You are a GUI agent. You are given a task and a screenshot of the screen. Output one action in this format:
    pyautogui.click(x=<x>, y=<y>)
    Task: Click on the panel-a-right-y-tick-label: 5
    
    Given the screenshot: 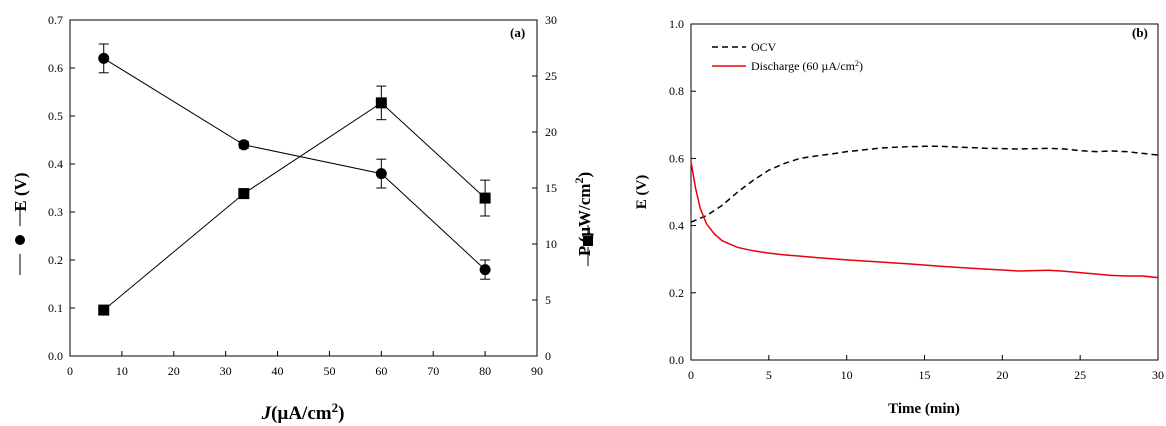 What is the action you would take?
    pyautogui.click(x=548, y=300)
    